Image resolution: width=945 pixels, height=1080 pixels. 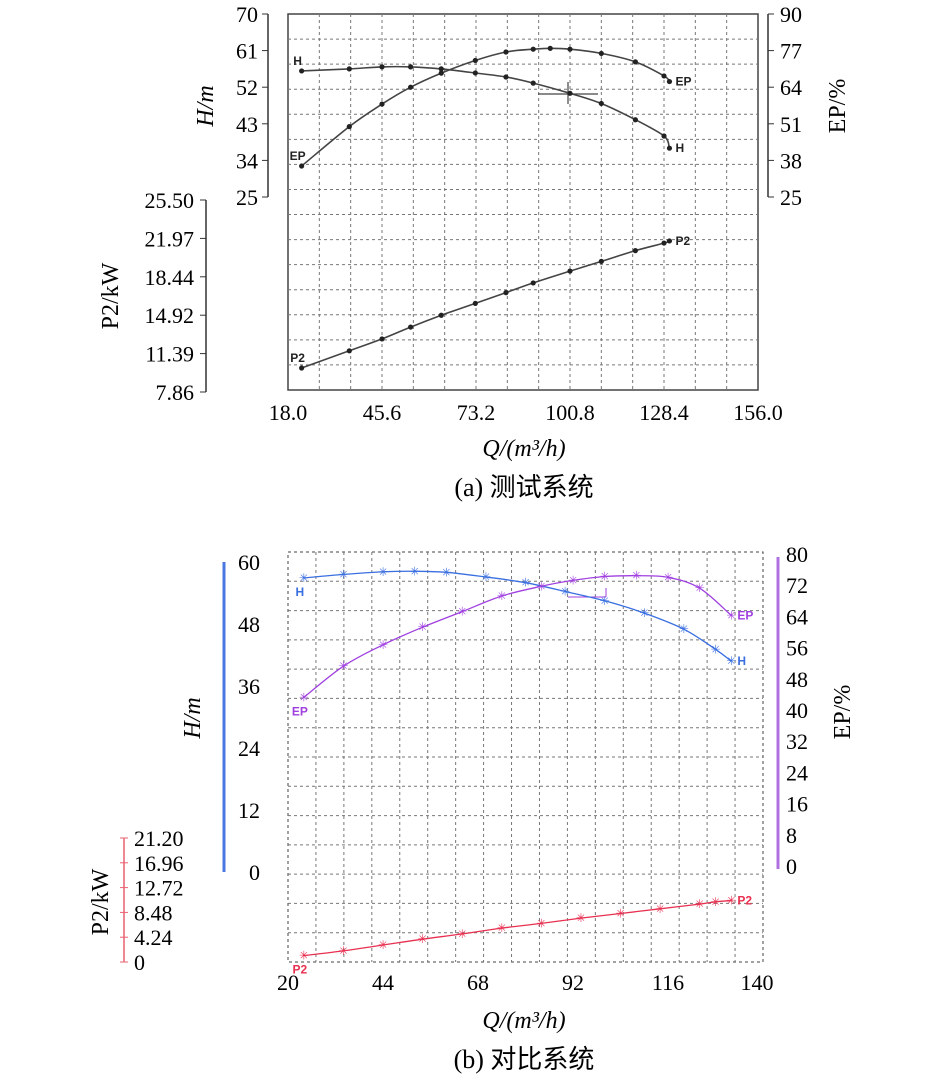 I want to click on panel-a-x-tick-label: 100.8, so click(x=570, y=412).